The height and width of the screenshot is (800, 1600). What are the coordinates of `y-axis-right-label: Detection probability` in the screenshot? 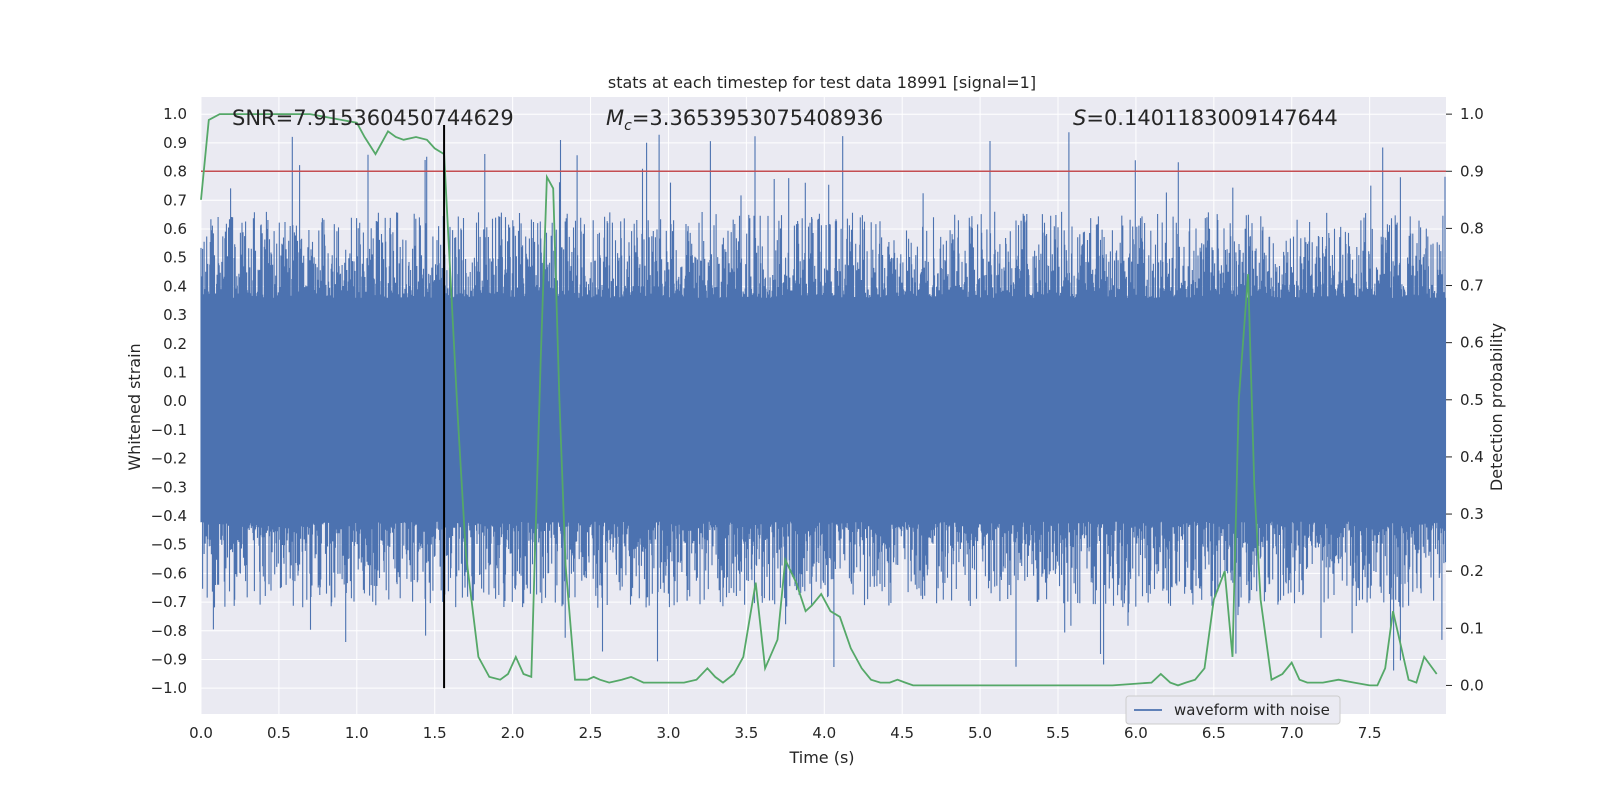 It's located at (1496, 407).